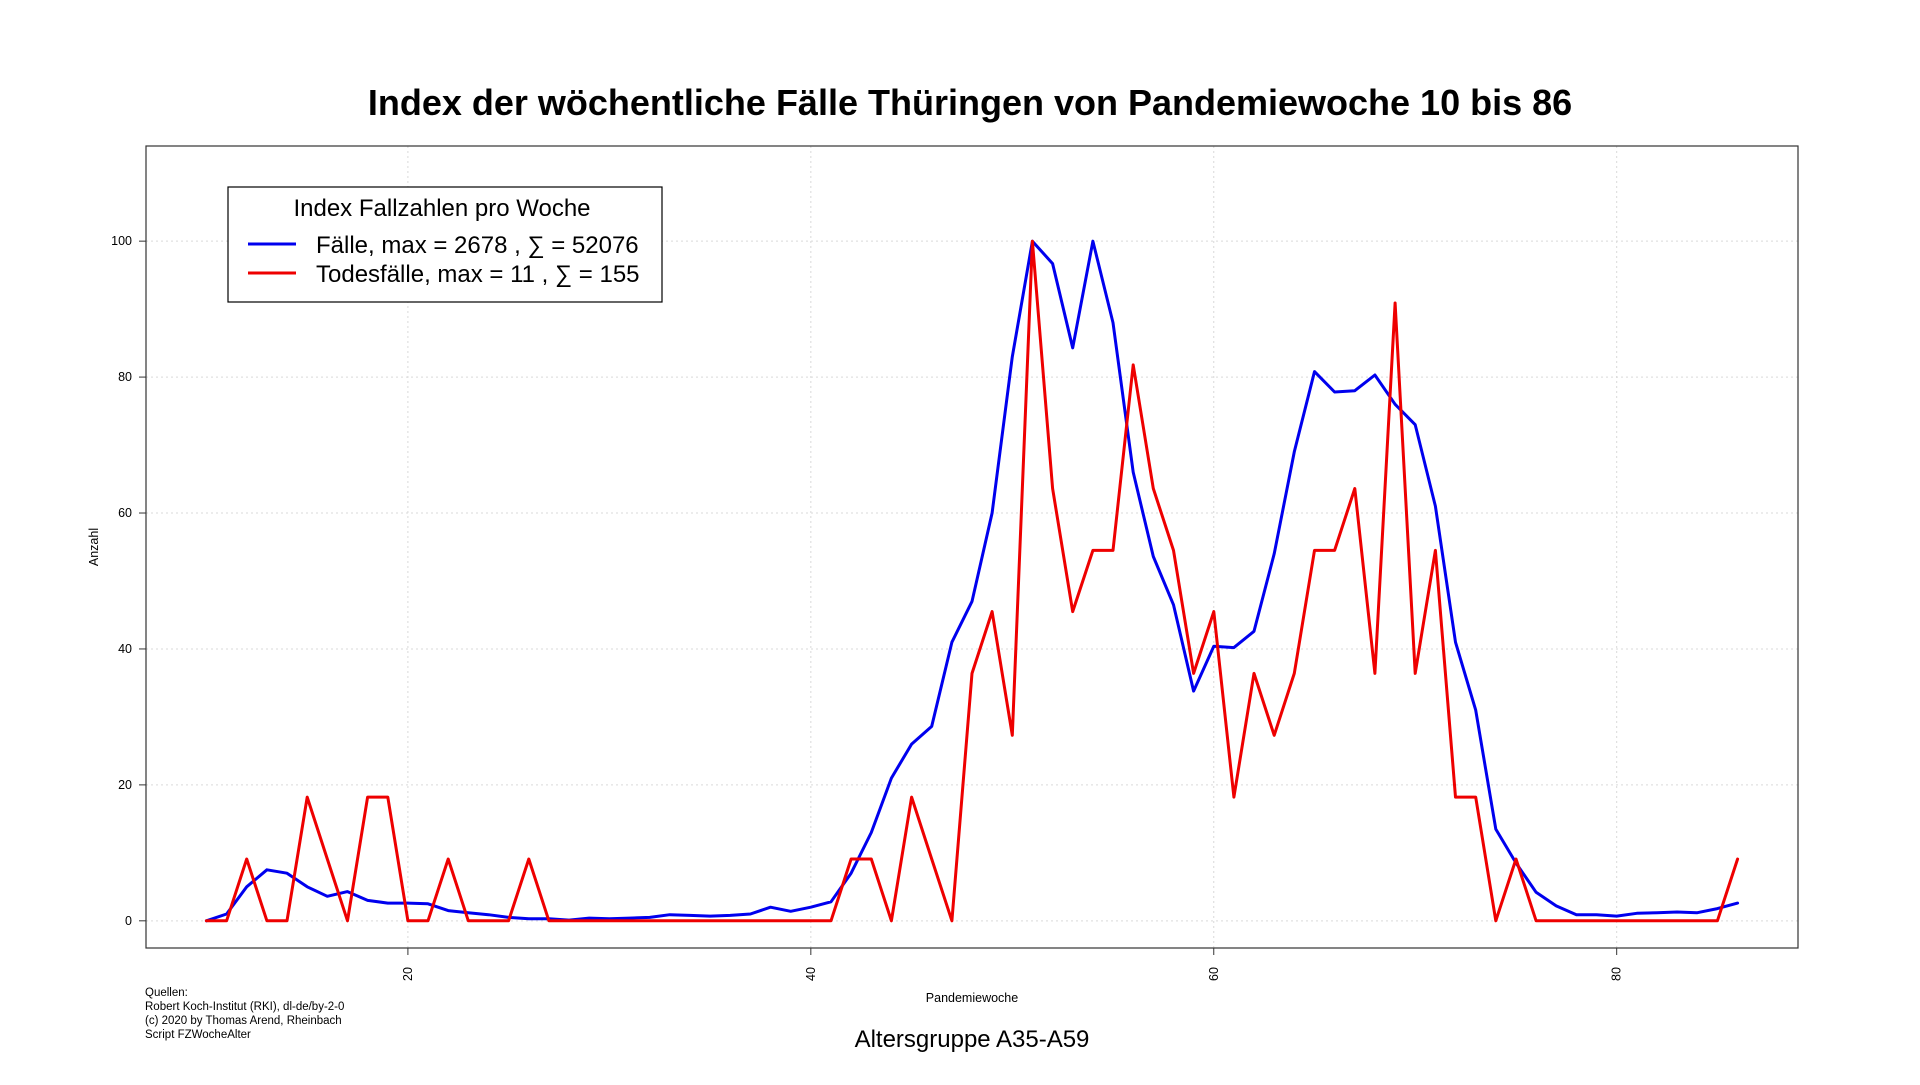 The height and width of the screenshot is (1085, 1920). I want to click on y-tick-label: 100, so click(121, 241).